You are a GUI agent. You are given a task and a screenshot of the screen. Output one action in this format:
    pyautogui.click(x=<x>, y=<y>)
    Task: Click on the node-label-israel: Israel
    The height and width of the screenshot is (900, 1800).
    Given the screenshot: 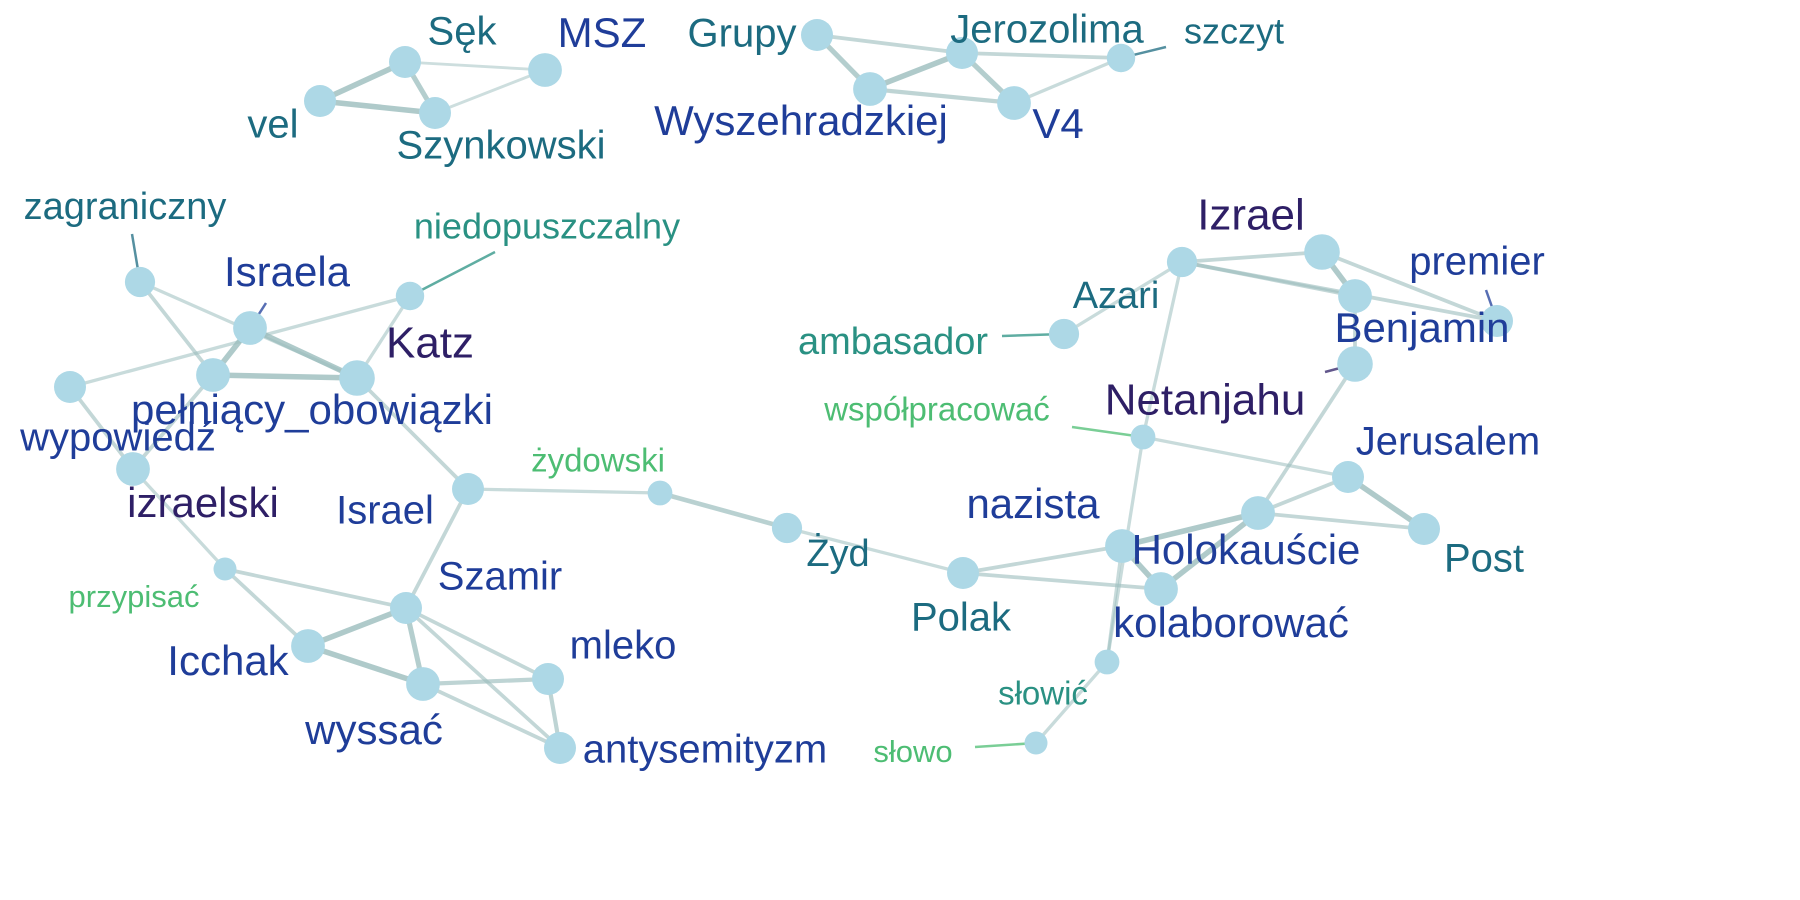 What is the action you would take?
    pyautogui.click(x=385, y=511)
    